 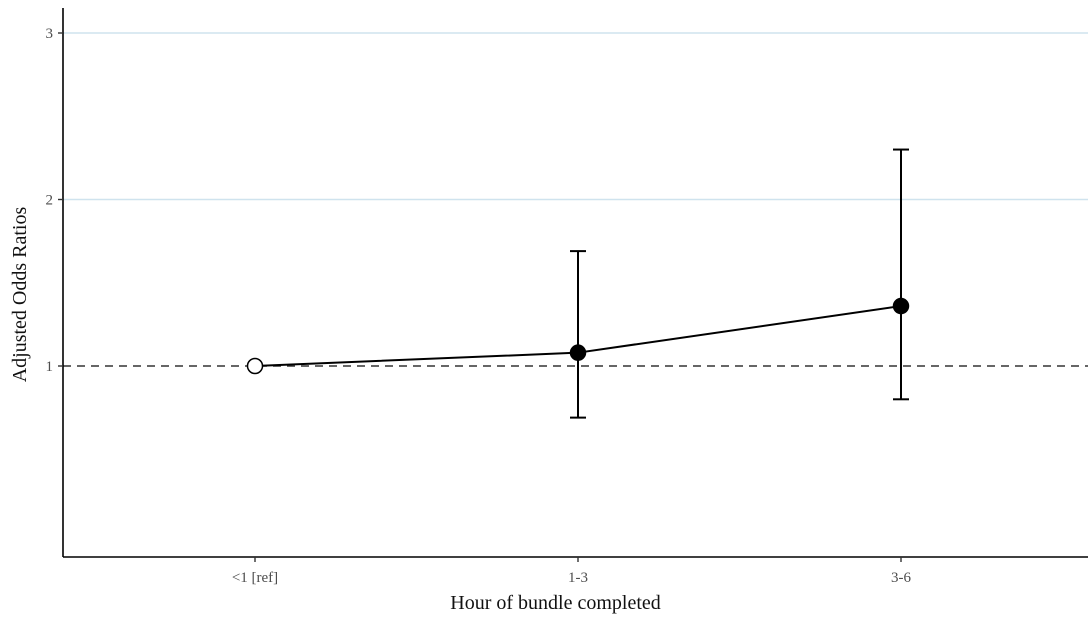 What do you see at coordinates (50, 34) in the screenshot?
I see `y-tick-label-3: 3` at bounding box center [50, 34].